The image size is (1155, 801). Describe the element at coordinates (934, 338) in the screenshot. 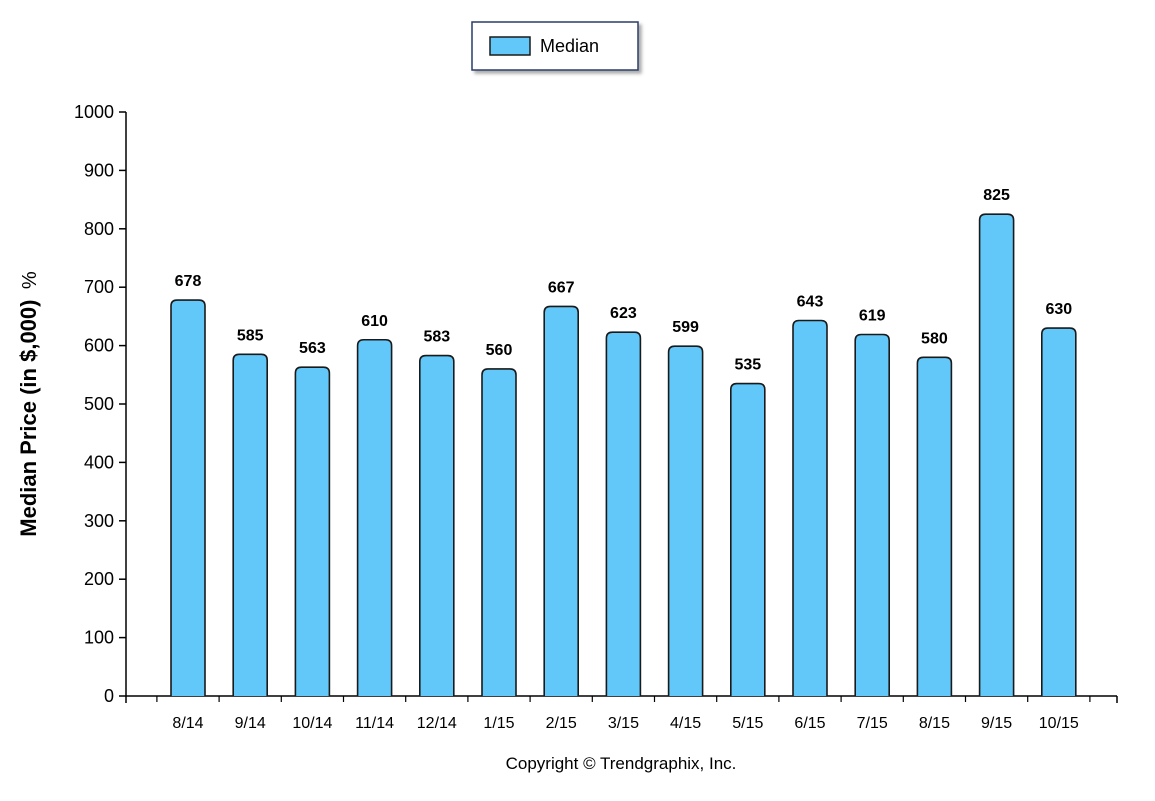

I see `data-label: 580` at that location.